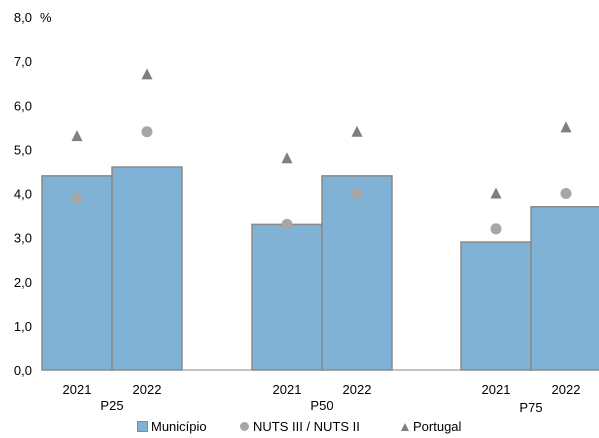  I want to click on legend-item-portugal: Portugal, so click(431, 426).